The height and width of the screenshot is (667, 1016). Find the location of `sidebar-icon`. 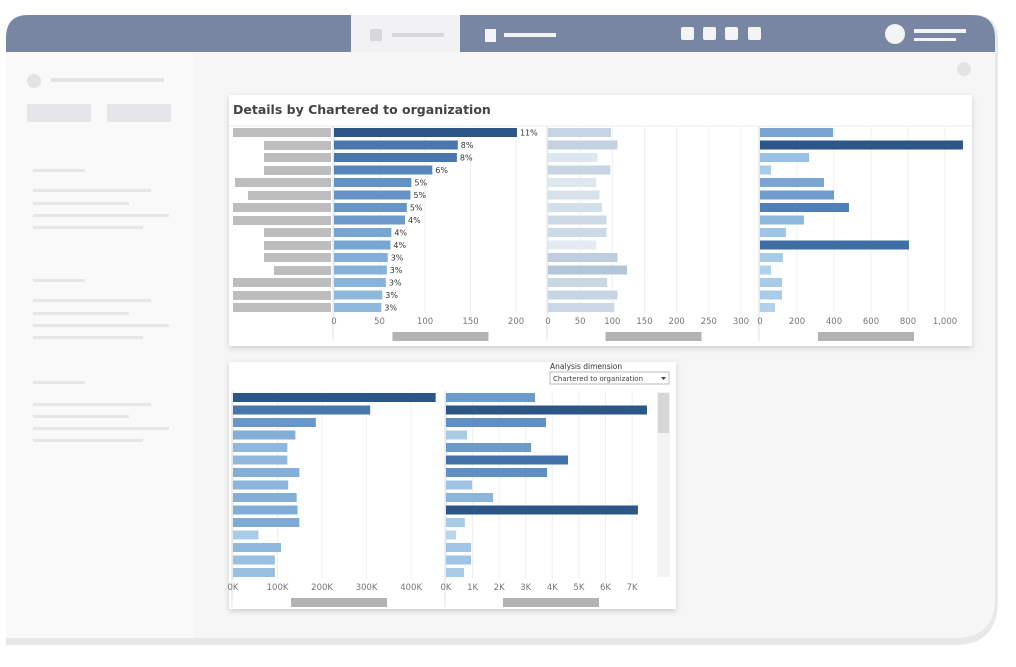

sidebar-icon is located at coordinates (34, 81).